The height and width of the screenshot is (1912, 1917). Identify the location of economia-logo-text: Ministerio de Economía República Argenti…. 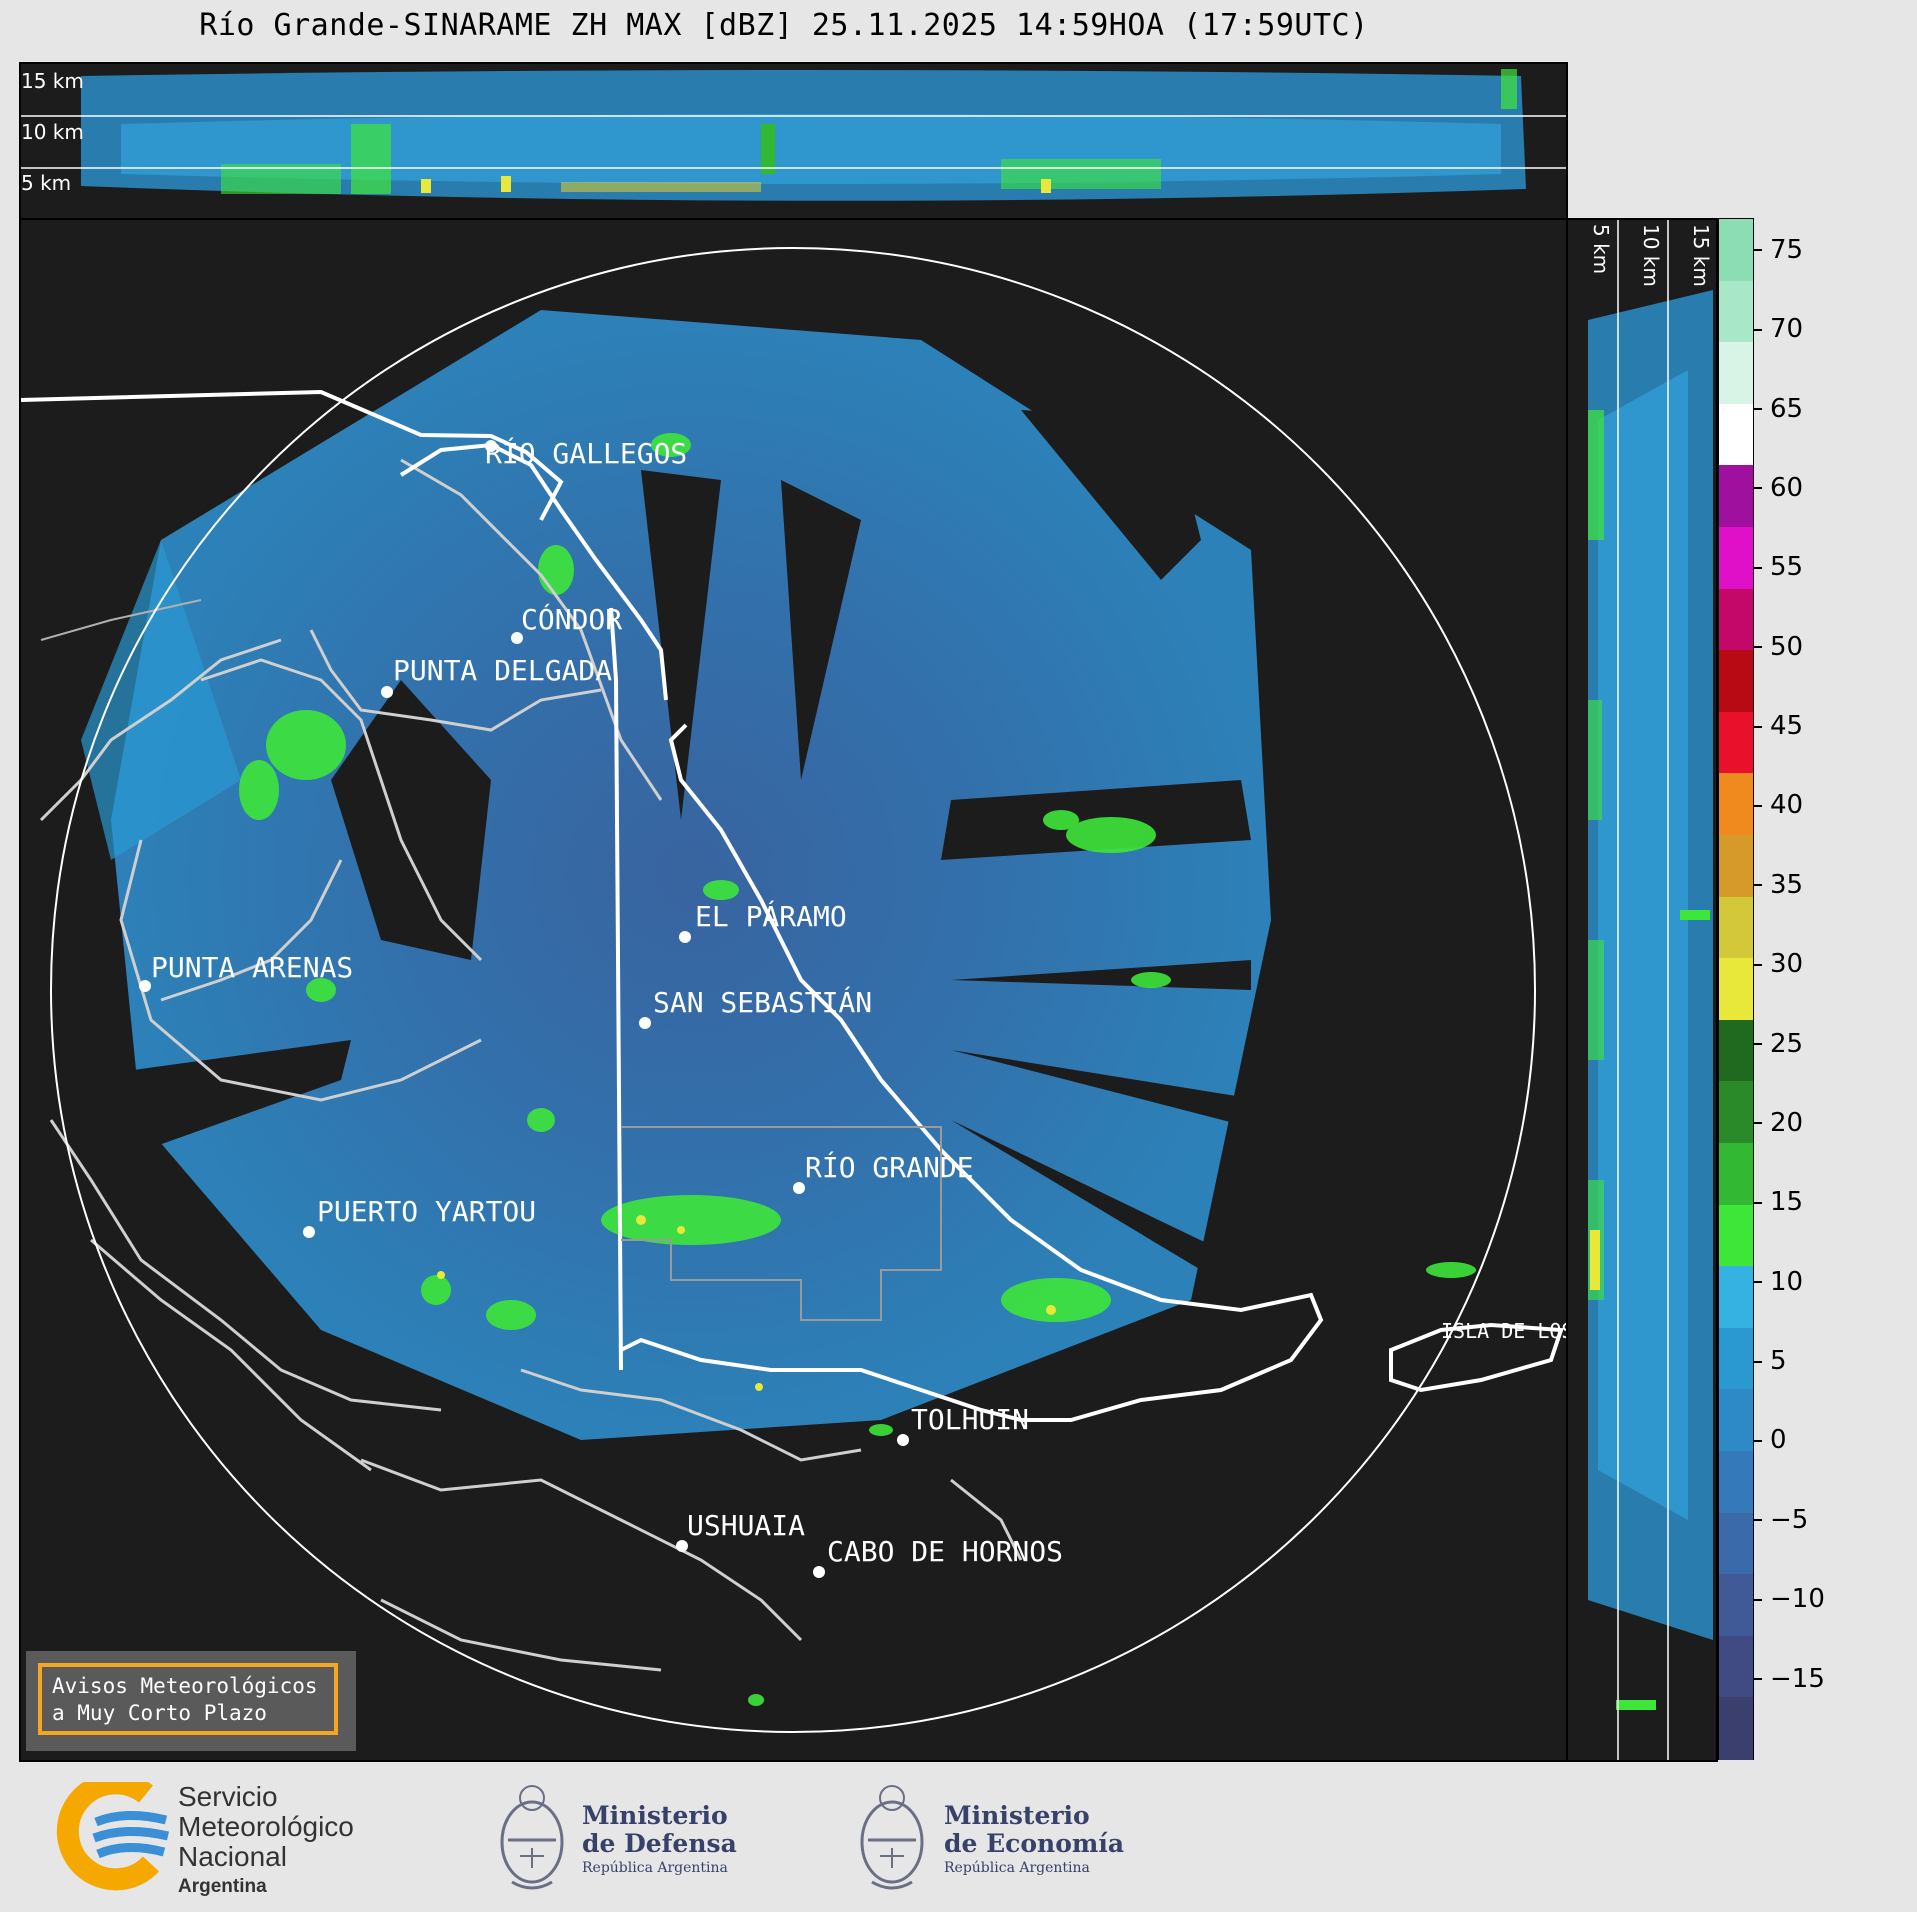
(1034, 1839).